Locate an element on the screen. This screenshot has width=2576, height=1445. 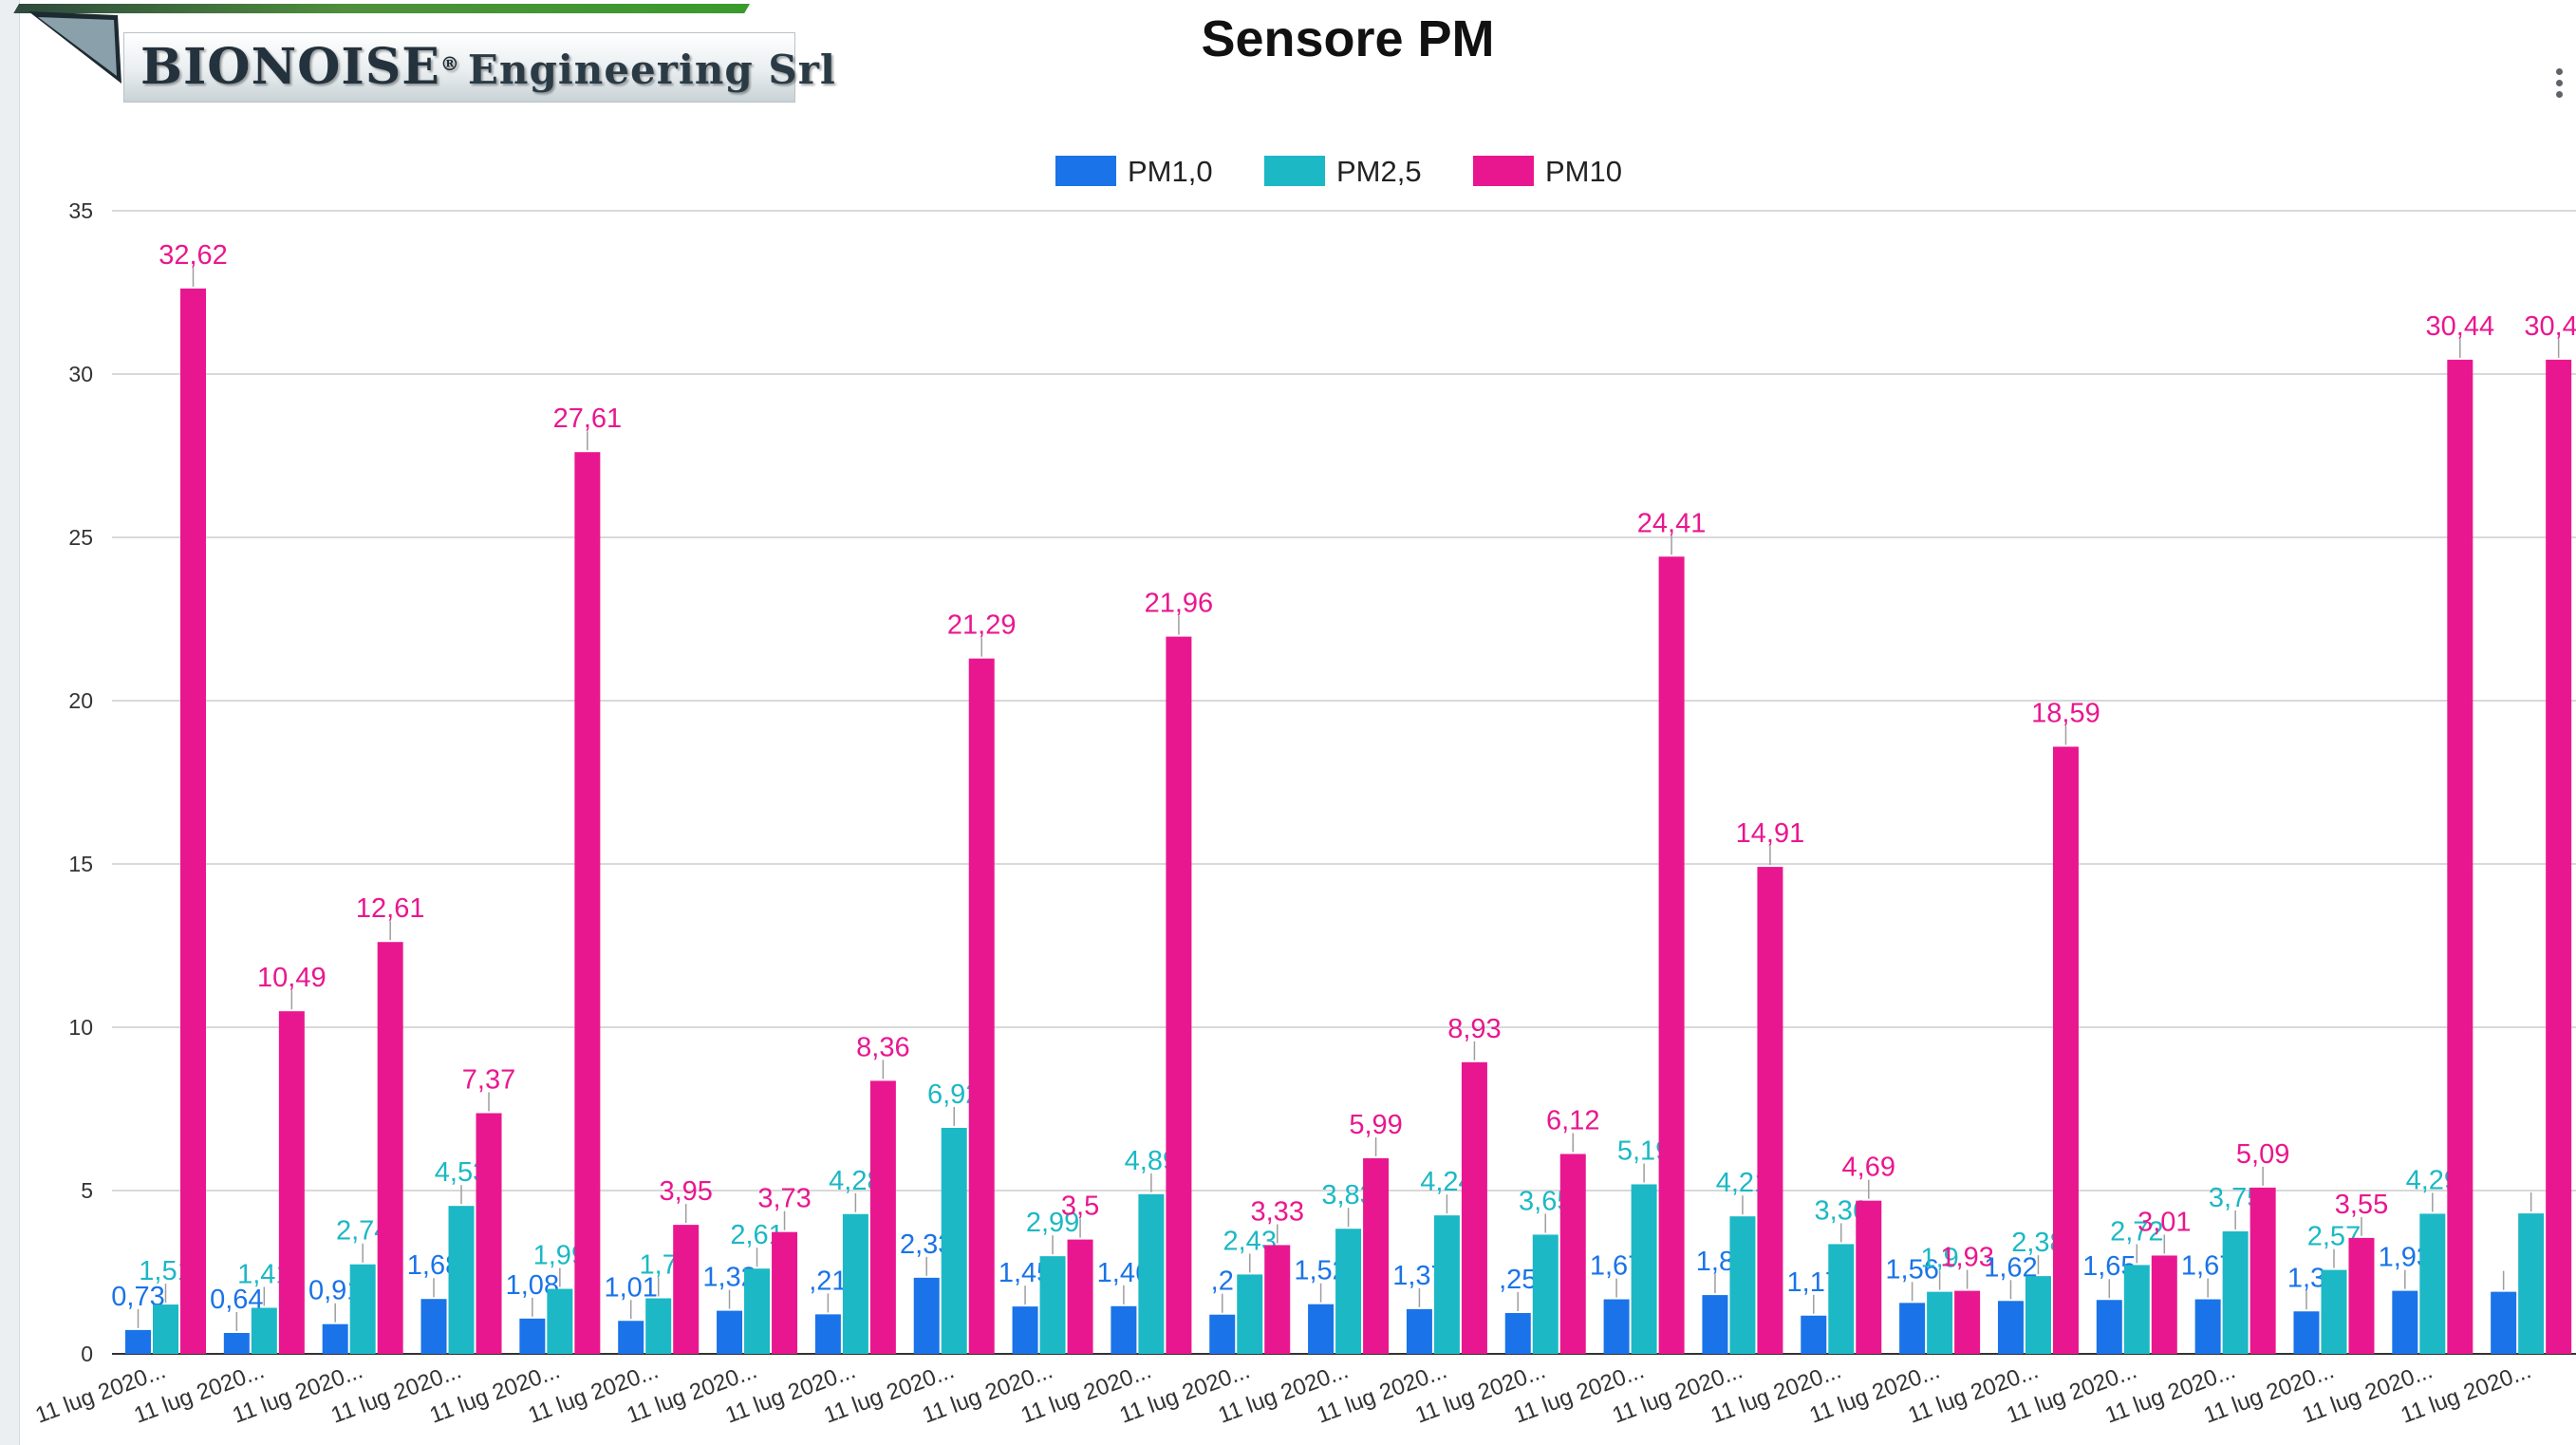
data-label: 1,3 is located at coordinates (2306, 1278).